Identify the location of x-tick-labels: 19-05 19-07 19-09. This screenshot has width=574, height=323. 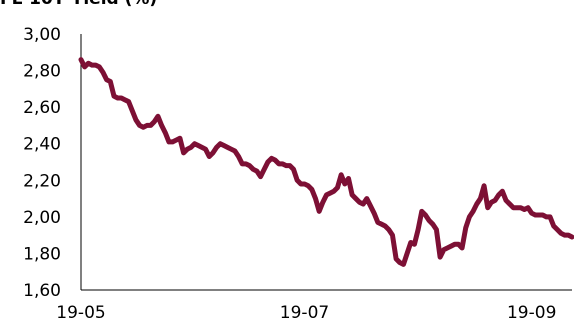
(306, 313).